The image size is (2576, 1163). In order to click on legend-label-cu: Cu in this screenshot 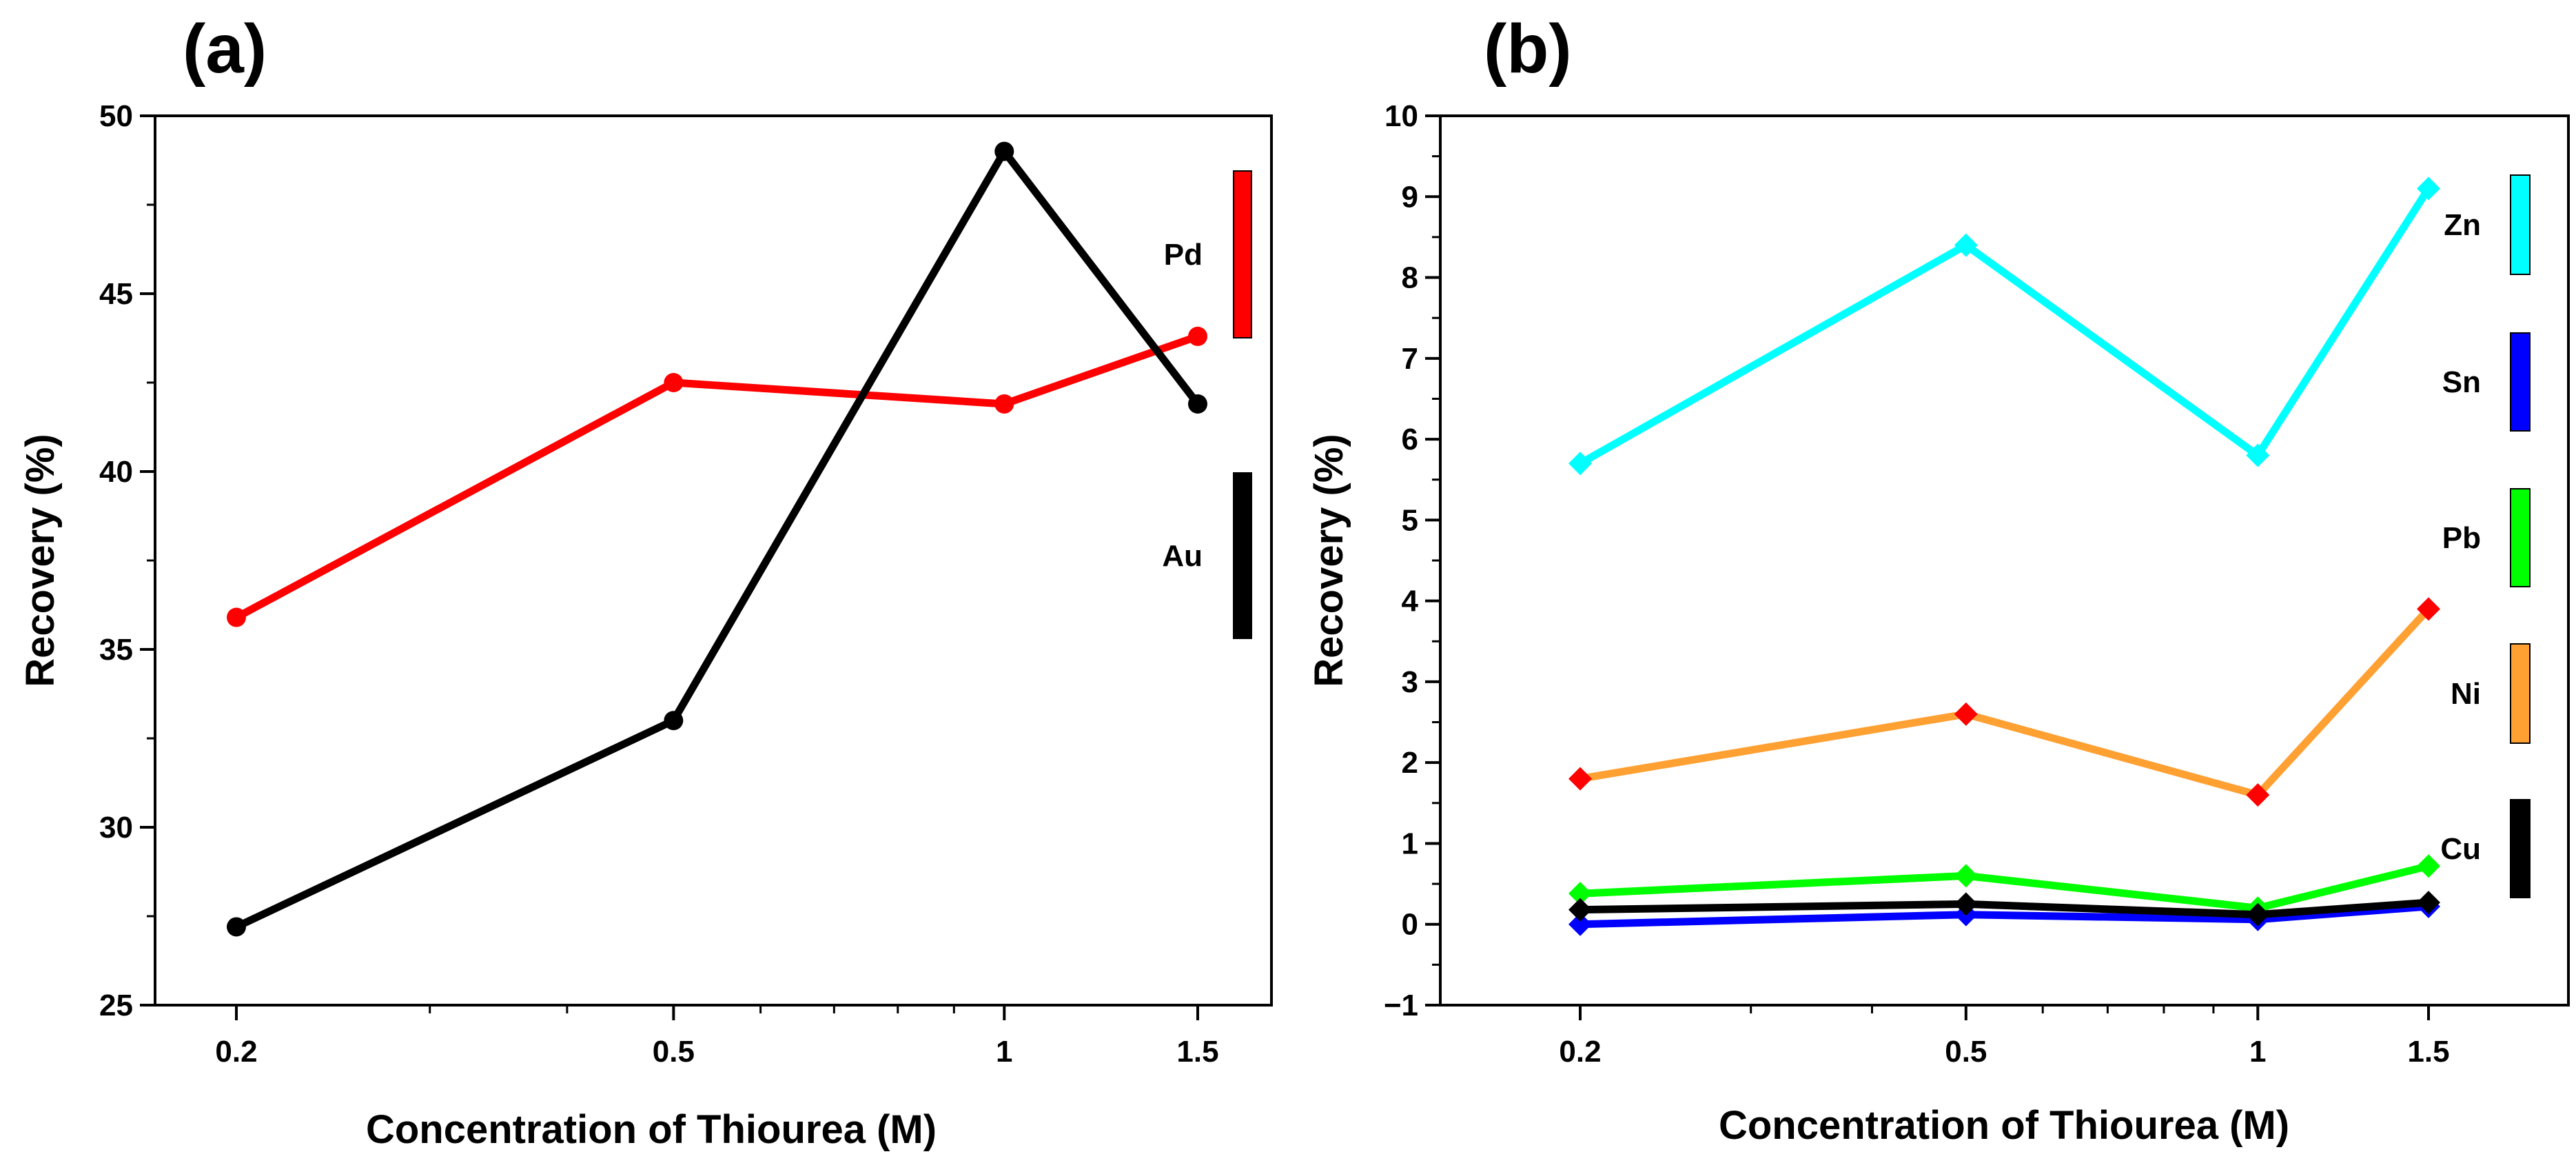, I will do `click(2460, 849)`.